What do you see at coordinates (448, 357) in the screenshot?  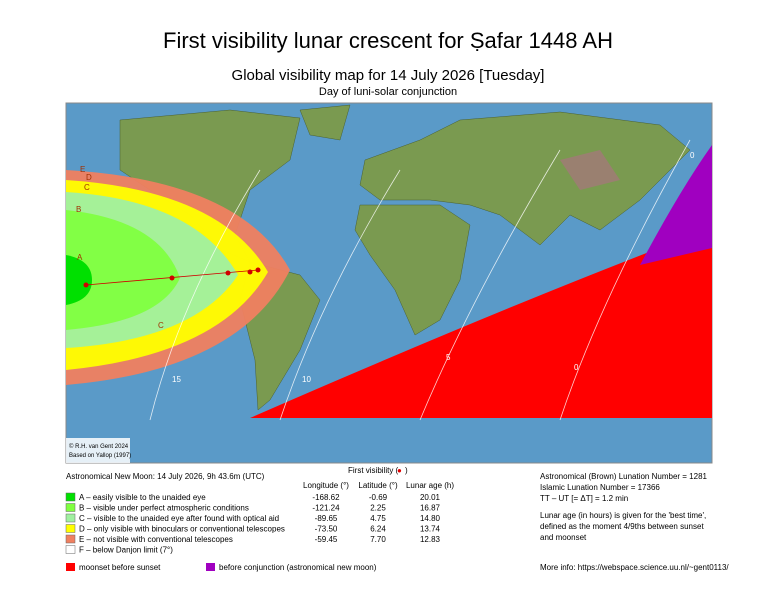 I see `age-label: 5` at bounding box center [448, 357].